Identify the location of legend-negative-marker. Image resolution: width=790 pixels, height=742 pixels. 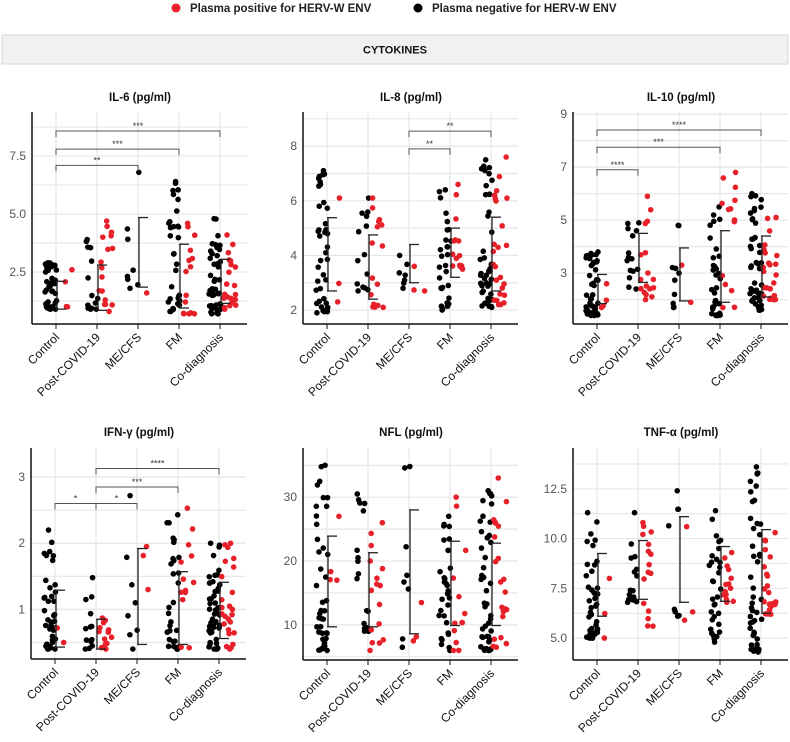
(418, 8).